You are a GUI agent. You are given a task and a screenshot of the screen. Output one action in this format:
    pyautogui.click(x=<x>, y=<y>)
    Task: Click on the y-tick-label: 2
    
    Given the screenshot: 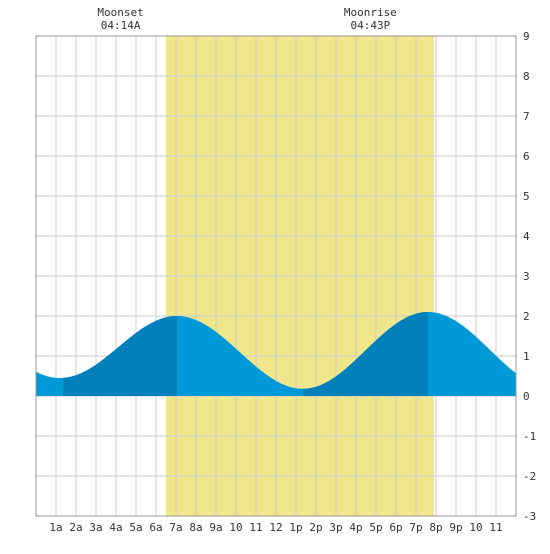 What is the action you would take?
    pyautogui.click(x=526, y=316)
    